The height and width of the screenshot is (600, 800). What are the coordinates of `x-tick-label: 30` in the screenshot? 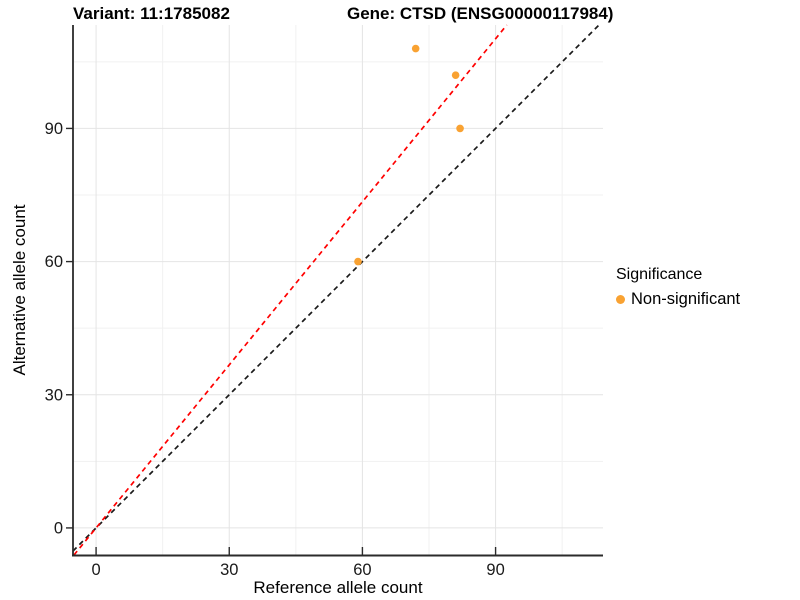 It's located at (229, 570).